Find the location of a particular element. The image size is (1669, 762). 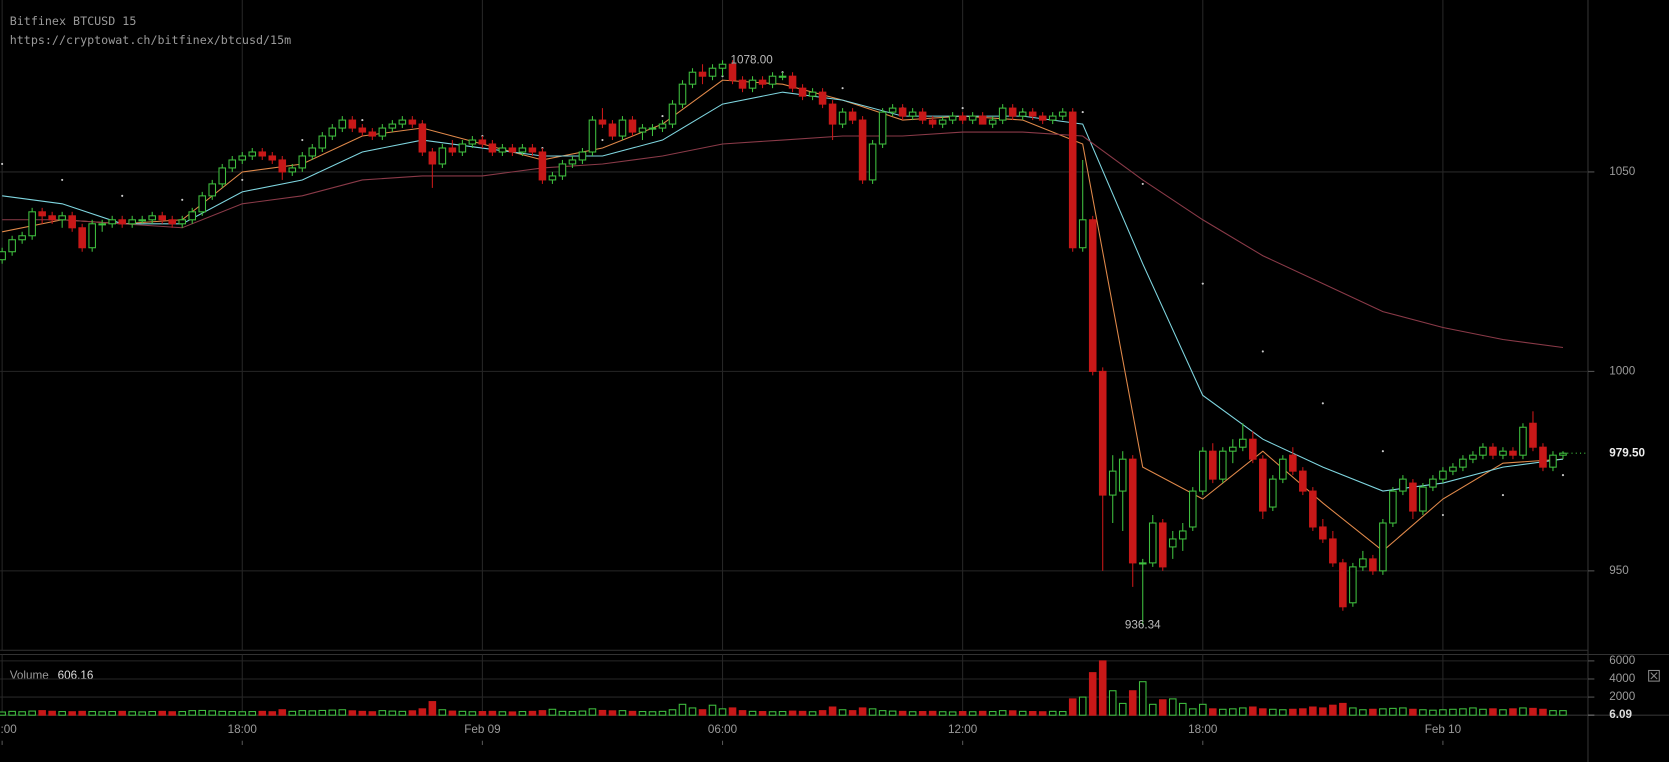

close-icon is located at coordinates (1654, 675).